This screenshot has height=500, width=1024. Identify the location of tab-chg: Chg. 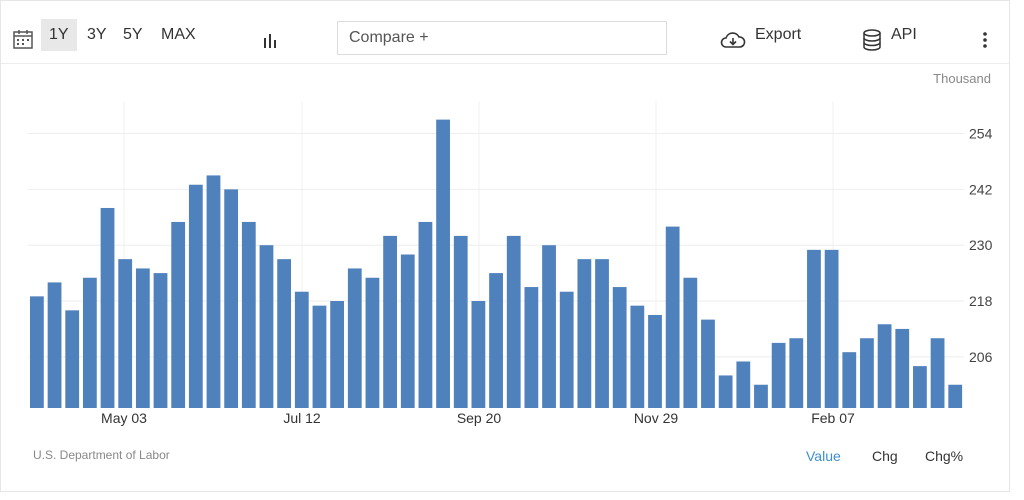
(885, 456).